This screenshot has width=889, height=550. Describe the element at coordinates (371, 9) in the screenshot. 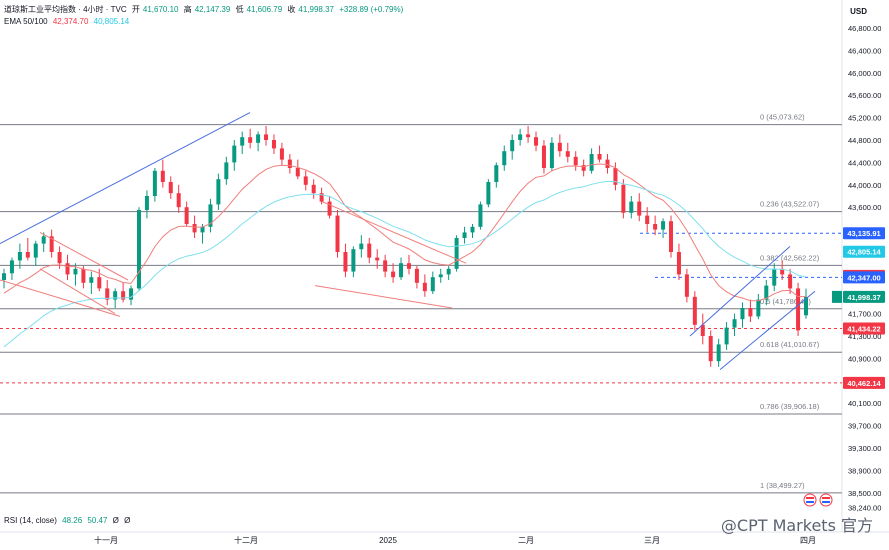

I see `change-value: +328.89 (+0.79%)` at that location.